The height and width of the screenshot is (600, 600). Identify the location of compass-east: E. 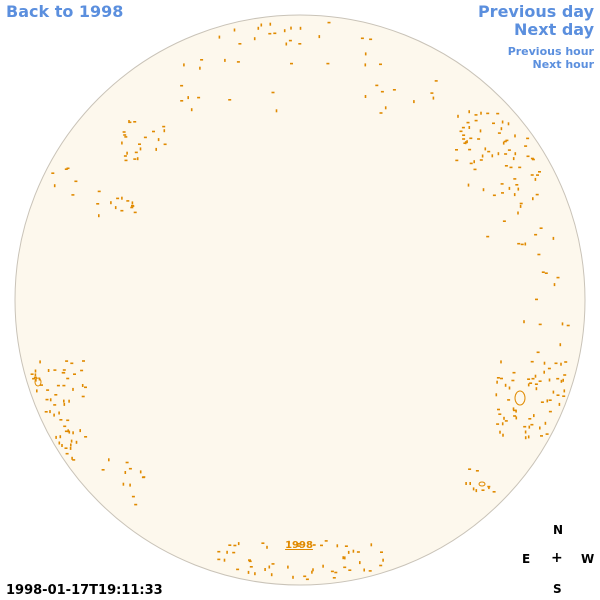
(526, 559).